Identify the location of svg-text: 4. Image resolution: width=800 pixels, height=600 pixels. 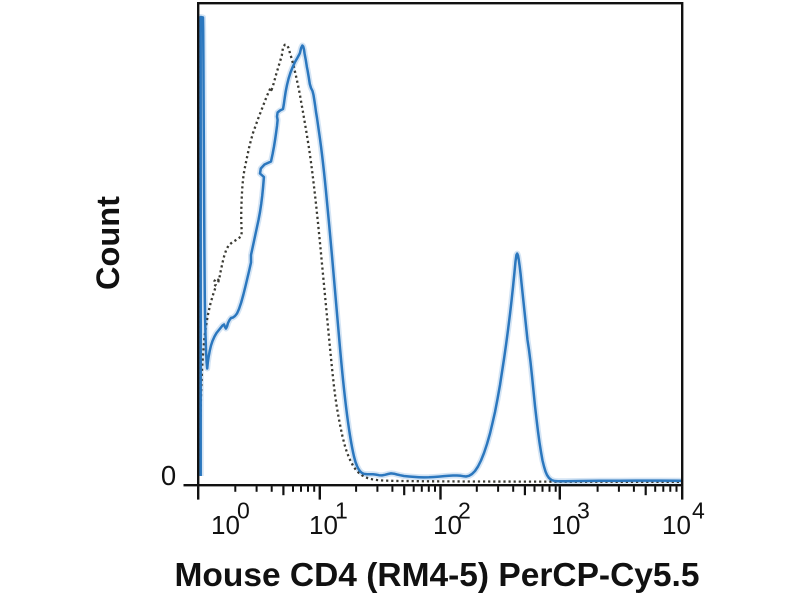
(698, 511).